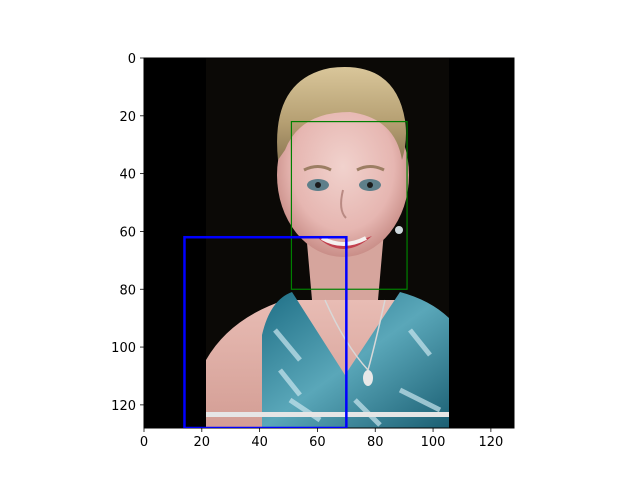 The height and width of the screenshot is (480, 640). What do you see at coordinates (355, 335) in the screenshot?
I see `necklace` at bounding box center [355, 335].